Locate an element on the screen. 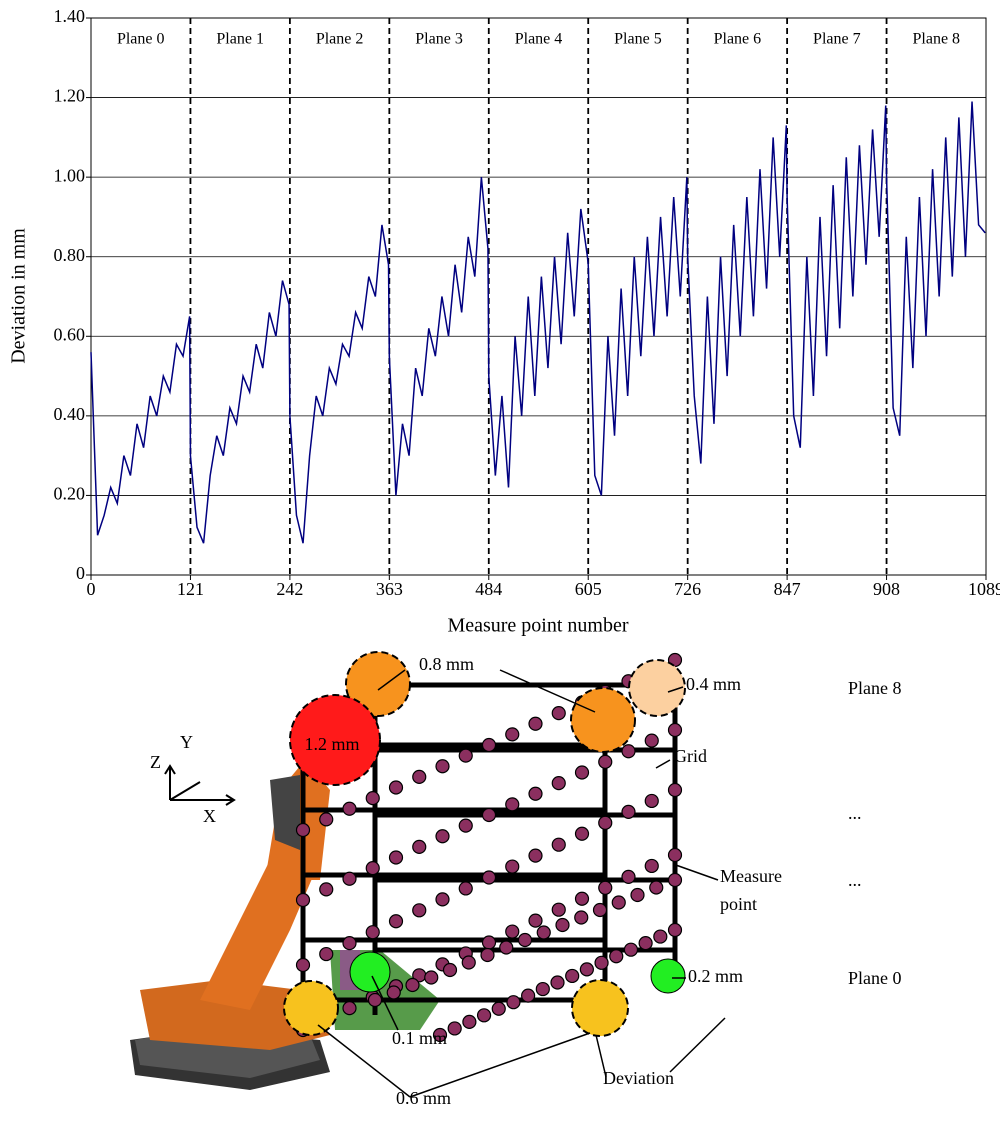 The image size is (1000, 1138). plane-label: Plane 2 is located at coordinates (340, 39).